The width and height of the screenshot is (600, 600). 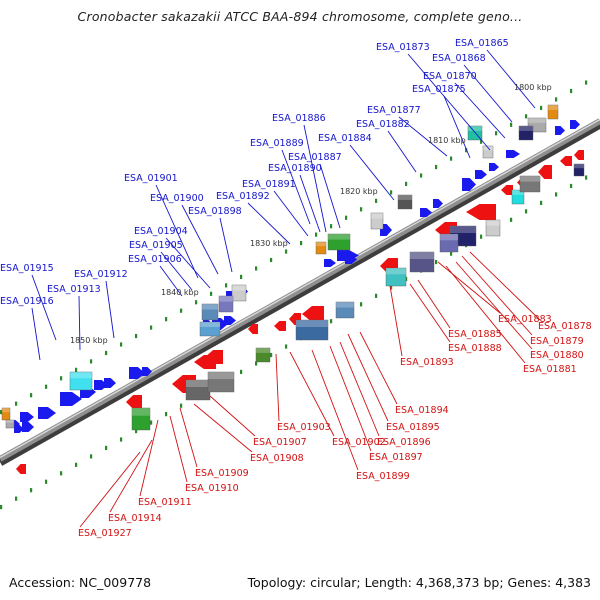 I want to click on forward-gene-label: ESA_01887, so click(x=315, y=157).